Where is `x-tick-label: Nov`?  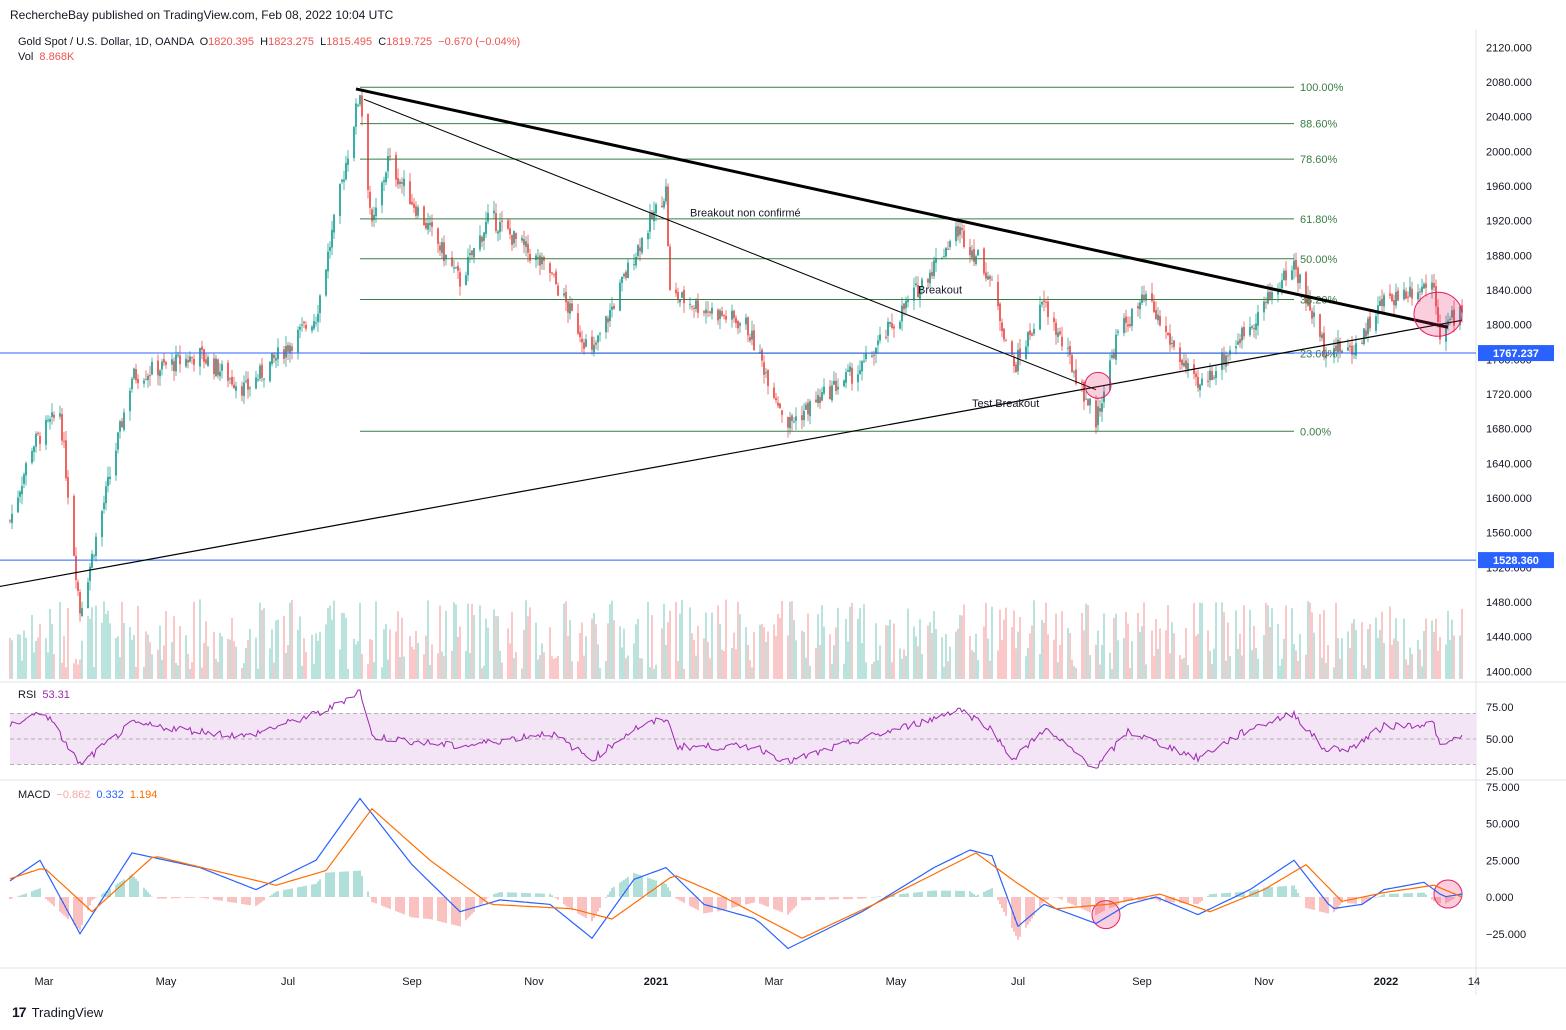
x-tick-label: Nov is located at coordinates (534, 982).